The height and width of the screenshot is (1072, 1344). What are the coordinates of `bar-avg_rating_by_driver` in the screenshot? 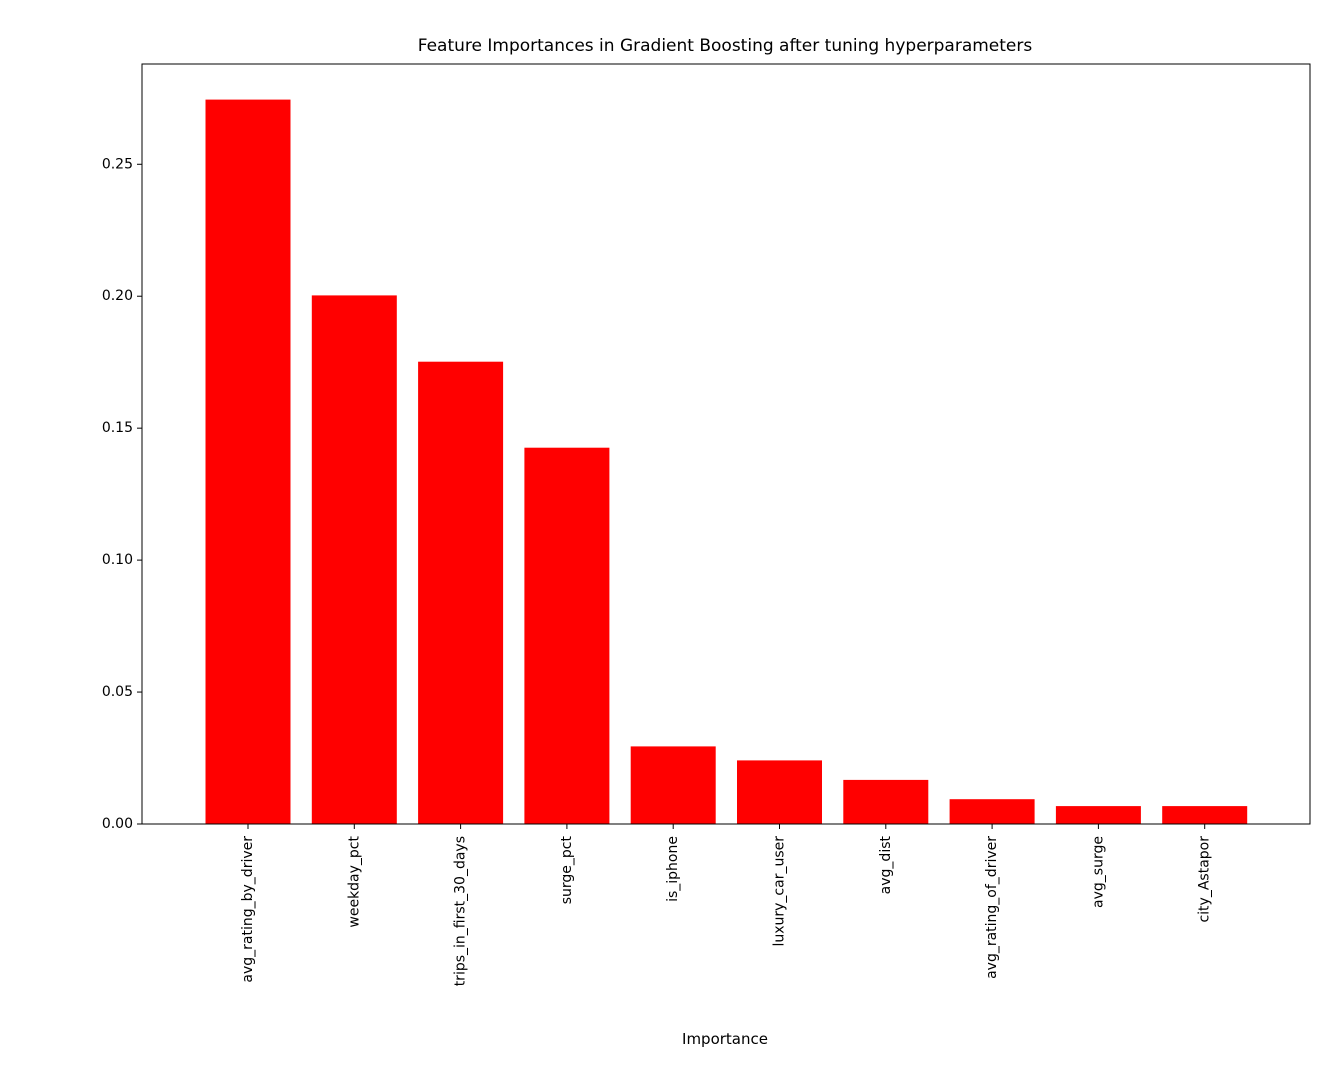 It's located at (248, 462).